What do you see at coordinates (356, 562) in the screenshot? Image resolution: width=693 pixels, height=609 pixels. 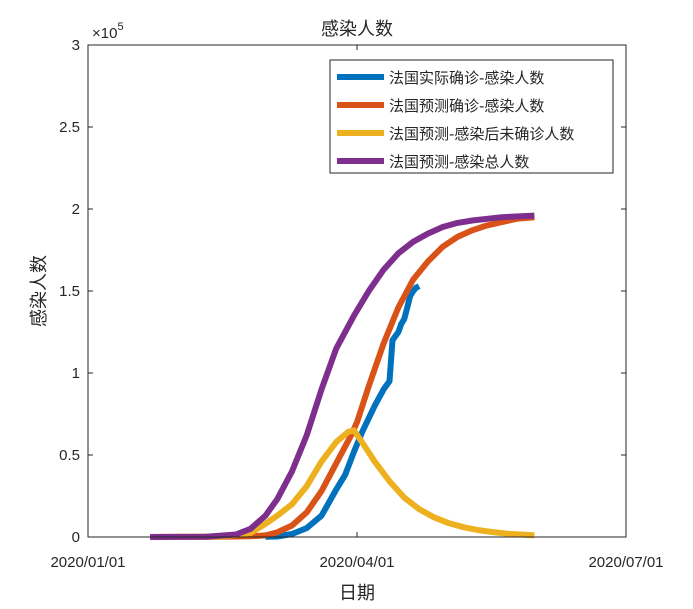 I see `x-tick-label: 2020/04/01` at bounding box center [356, 562].